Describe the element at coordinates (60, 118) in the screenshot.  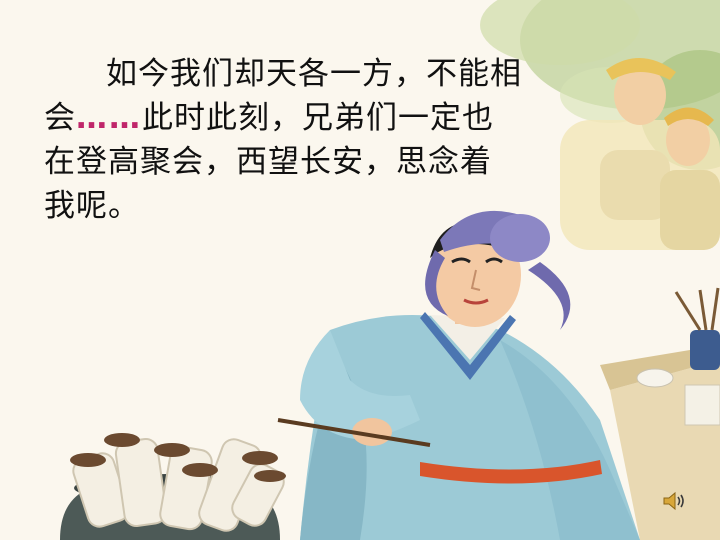
I see `poem-line-2-start: 会` at that location.